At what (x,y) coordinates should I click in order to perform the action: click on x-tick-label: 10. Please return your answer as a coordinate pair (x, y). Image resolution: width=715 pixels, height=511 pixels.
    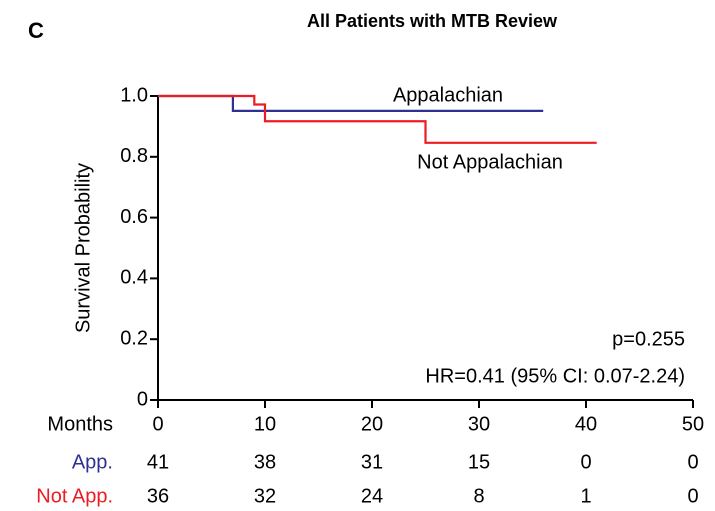
    Looking at the image, I should click on (265, 424).